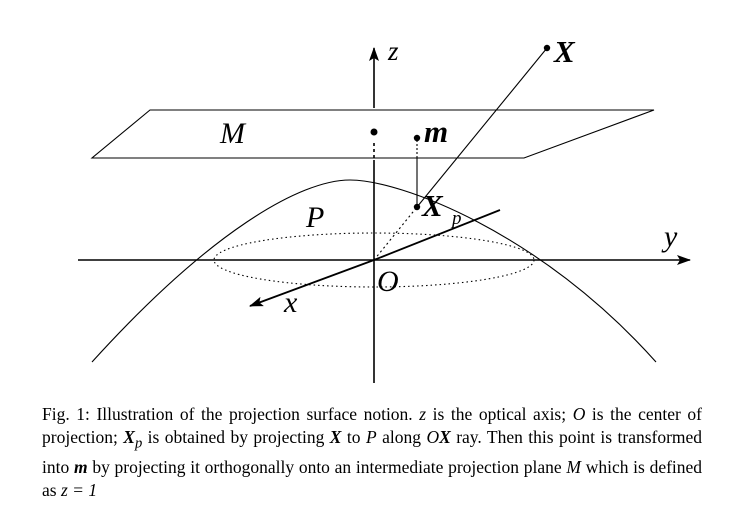 This screenshot has height=518, width=738. I want to click on point-z-plane, so click(374, 132).